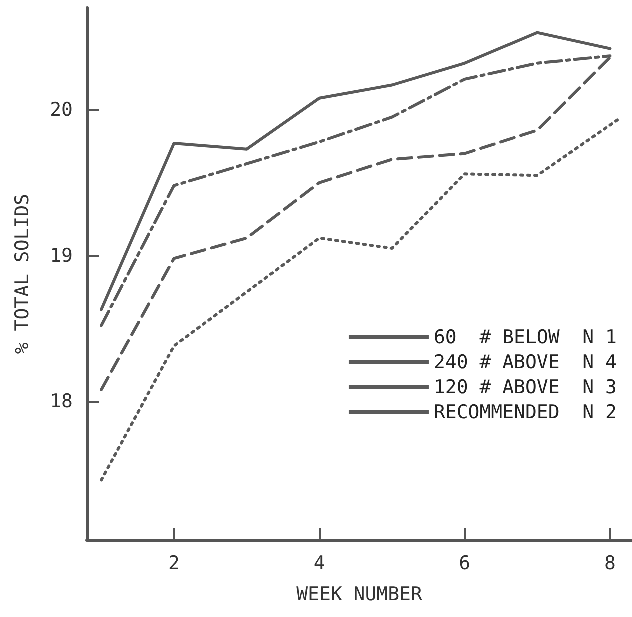 The width and height of the screenshot is (632, 617). Describe the element at coordinates (526, 363) in the screenshot. I see `legend-label: 240 # ABOVE N 4` at that location.